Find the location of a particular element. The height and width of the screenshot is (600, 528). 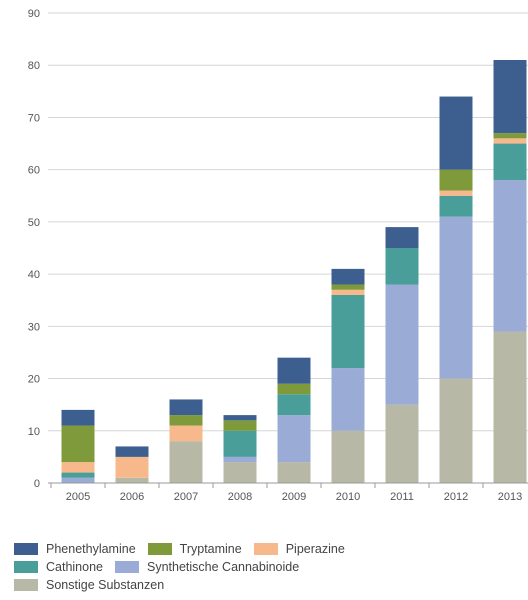

x-tick-label: 2007 is located at coordinates (186, 497).